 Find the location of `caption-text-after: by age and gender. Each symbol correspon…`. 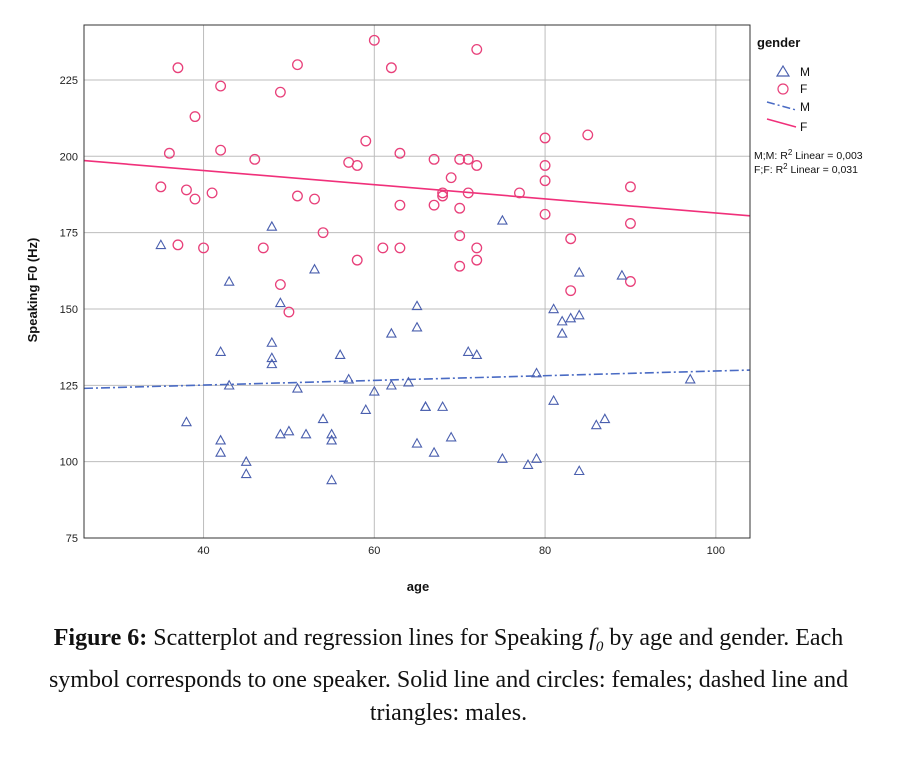

caption-text-after: by age and gender. Each symbol correspon… is located at coordinates (448, 675).